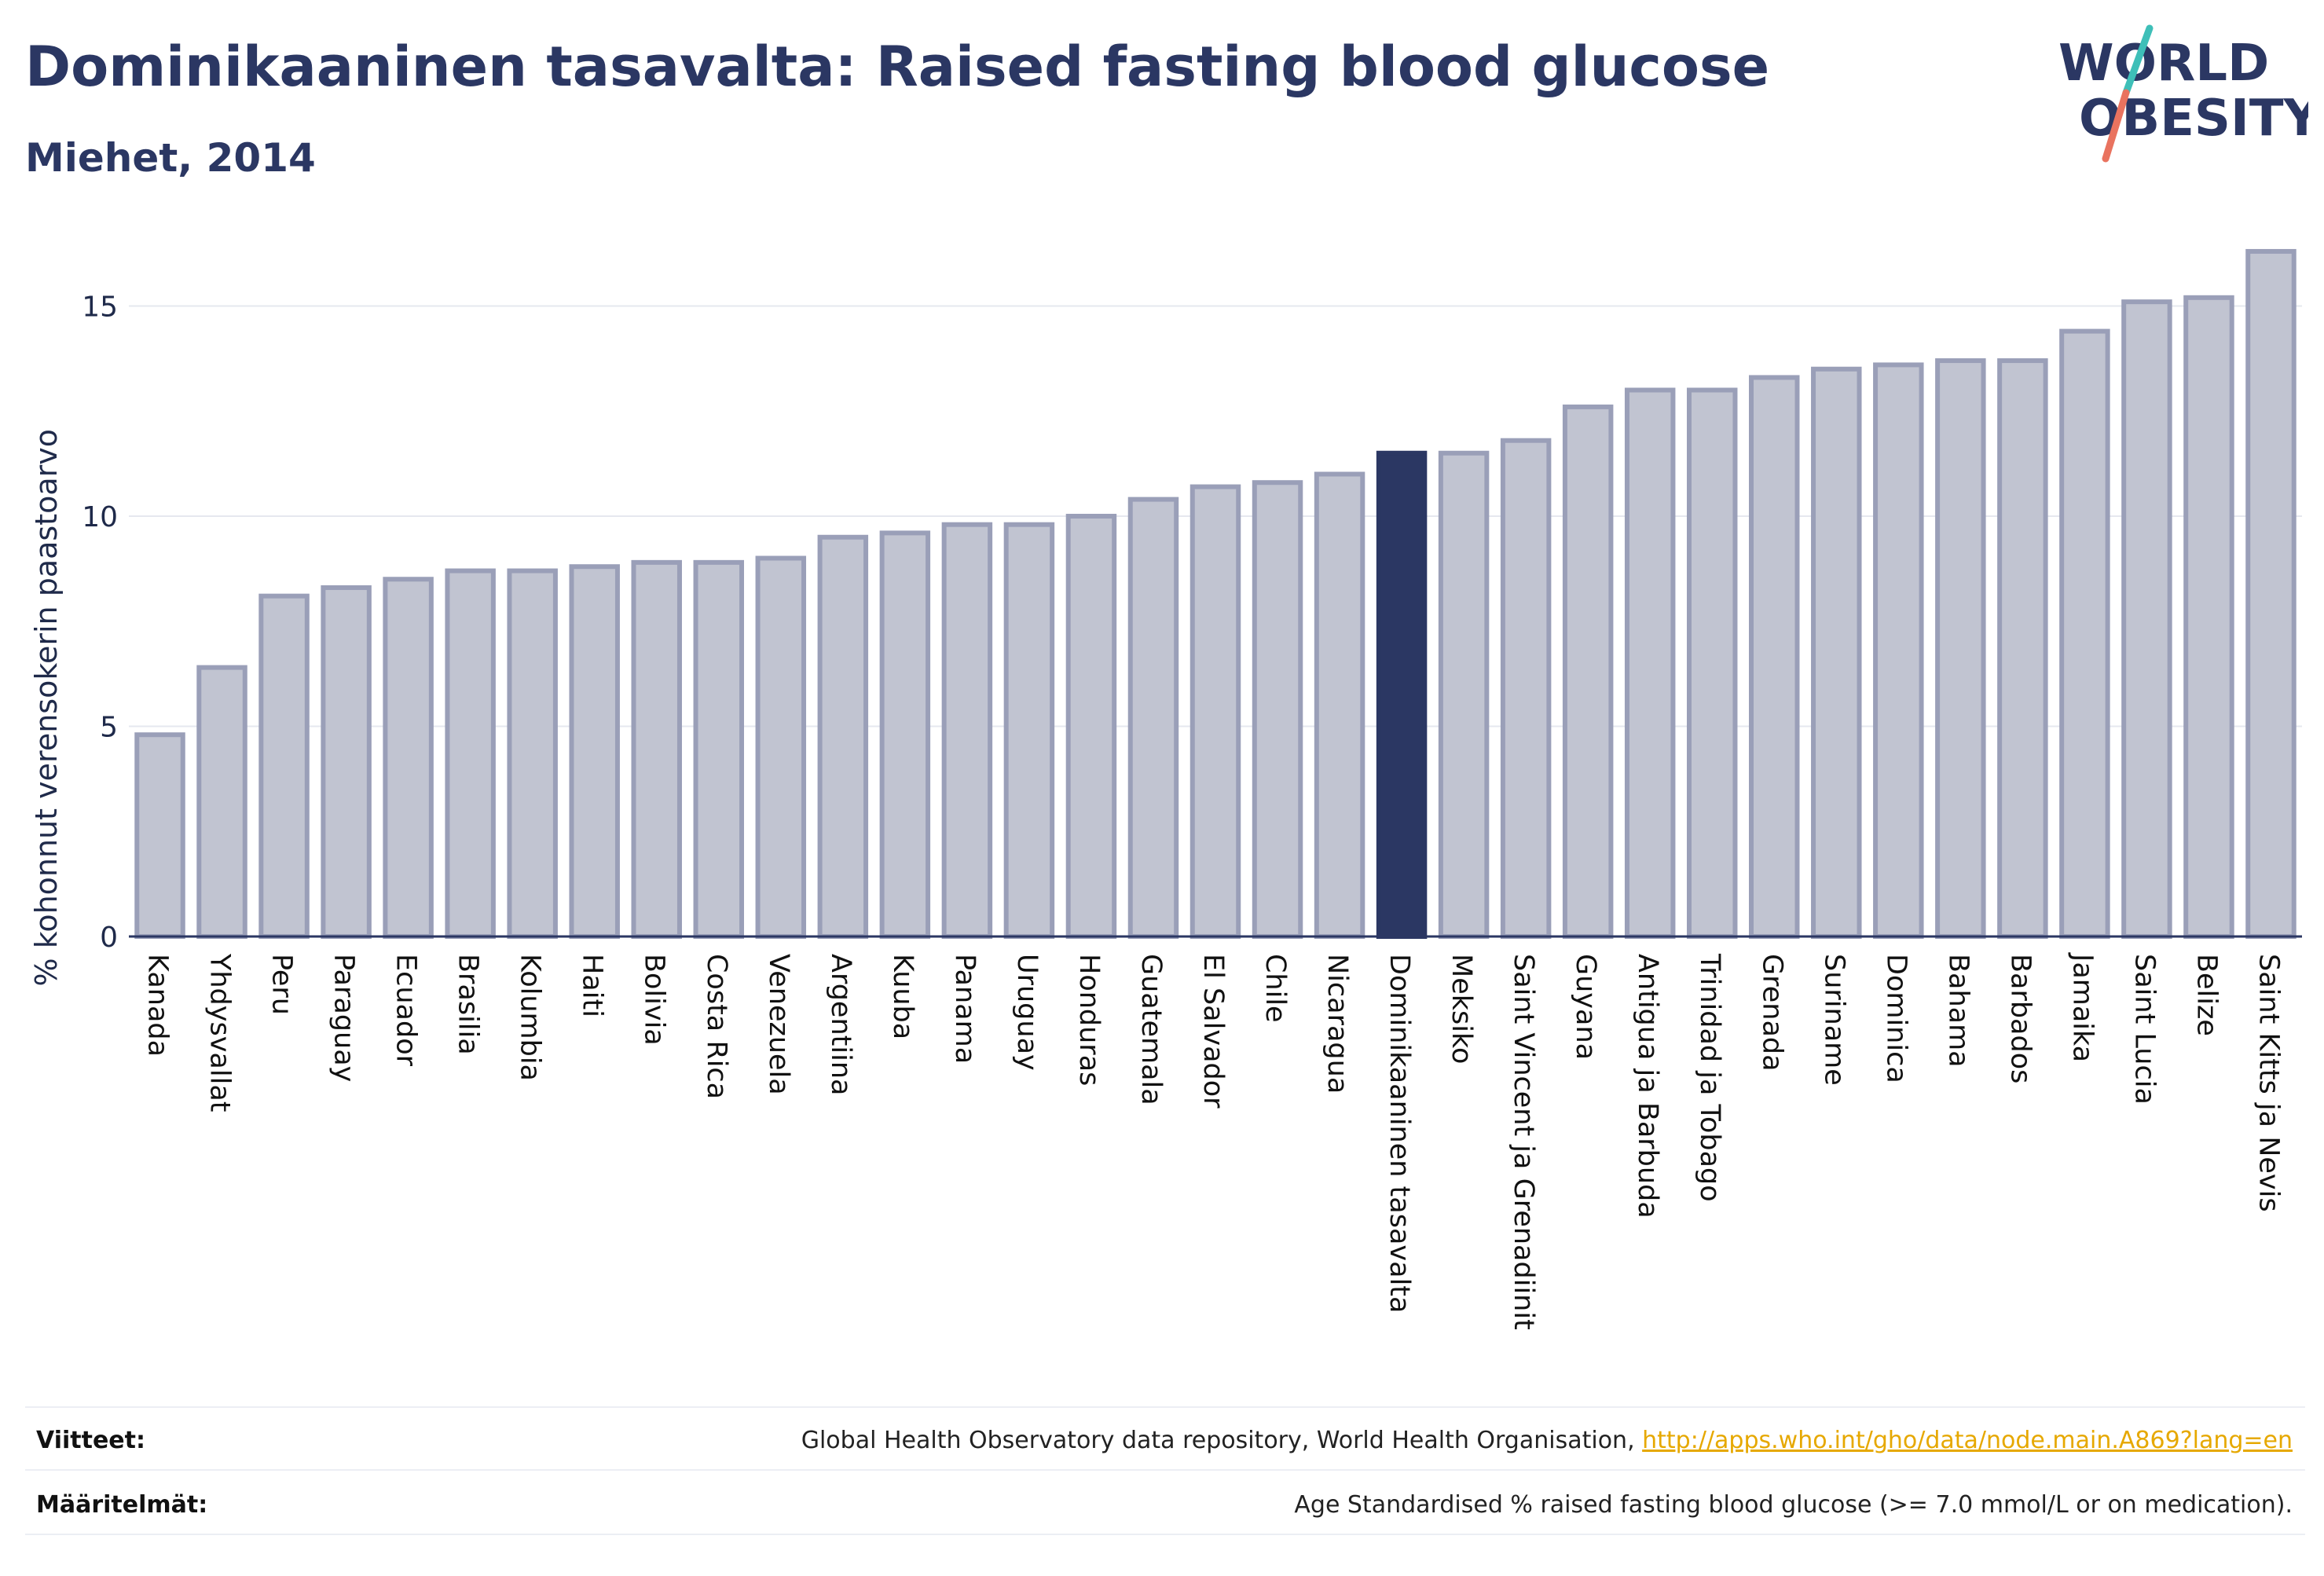  Describe the element at coordinates (344, 1018) in the screenshot. I see `x-tick-label: Paraguay` at that location.